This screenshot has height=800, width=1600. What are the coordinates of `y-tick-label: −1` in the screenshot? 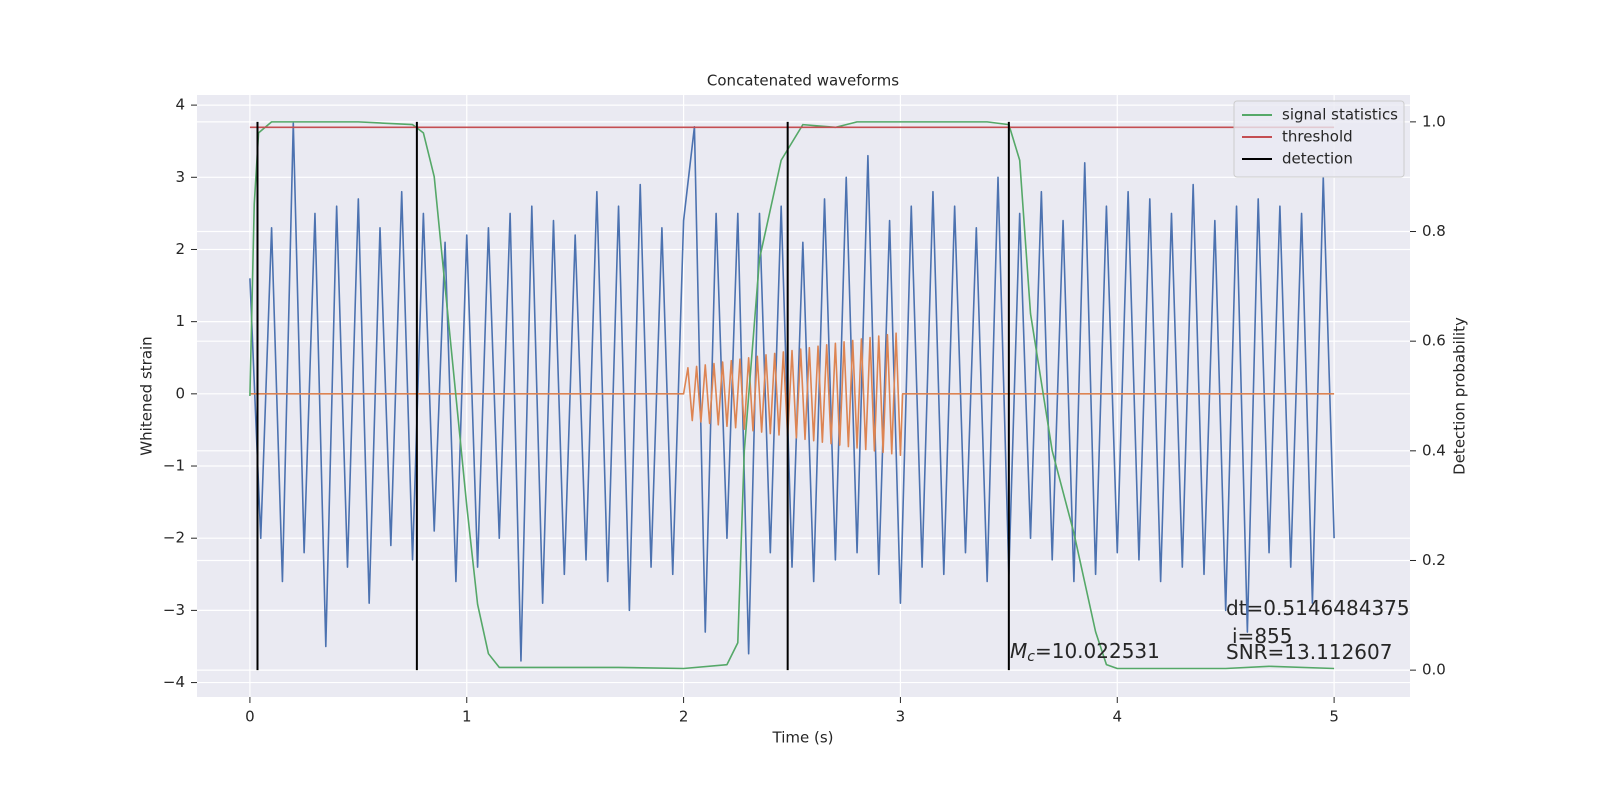 It's located at (174, 466).